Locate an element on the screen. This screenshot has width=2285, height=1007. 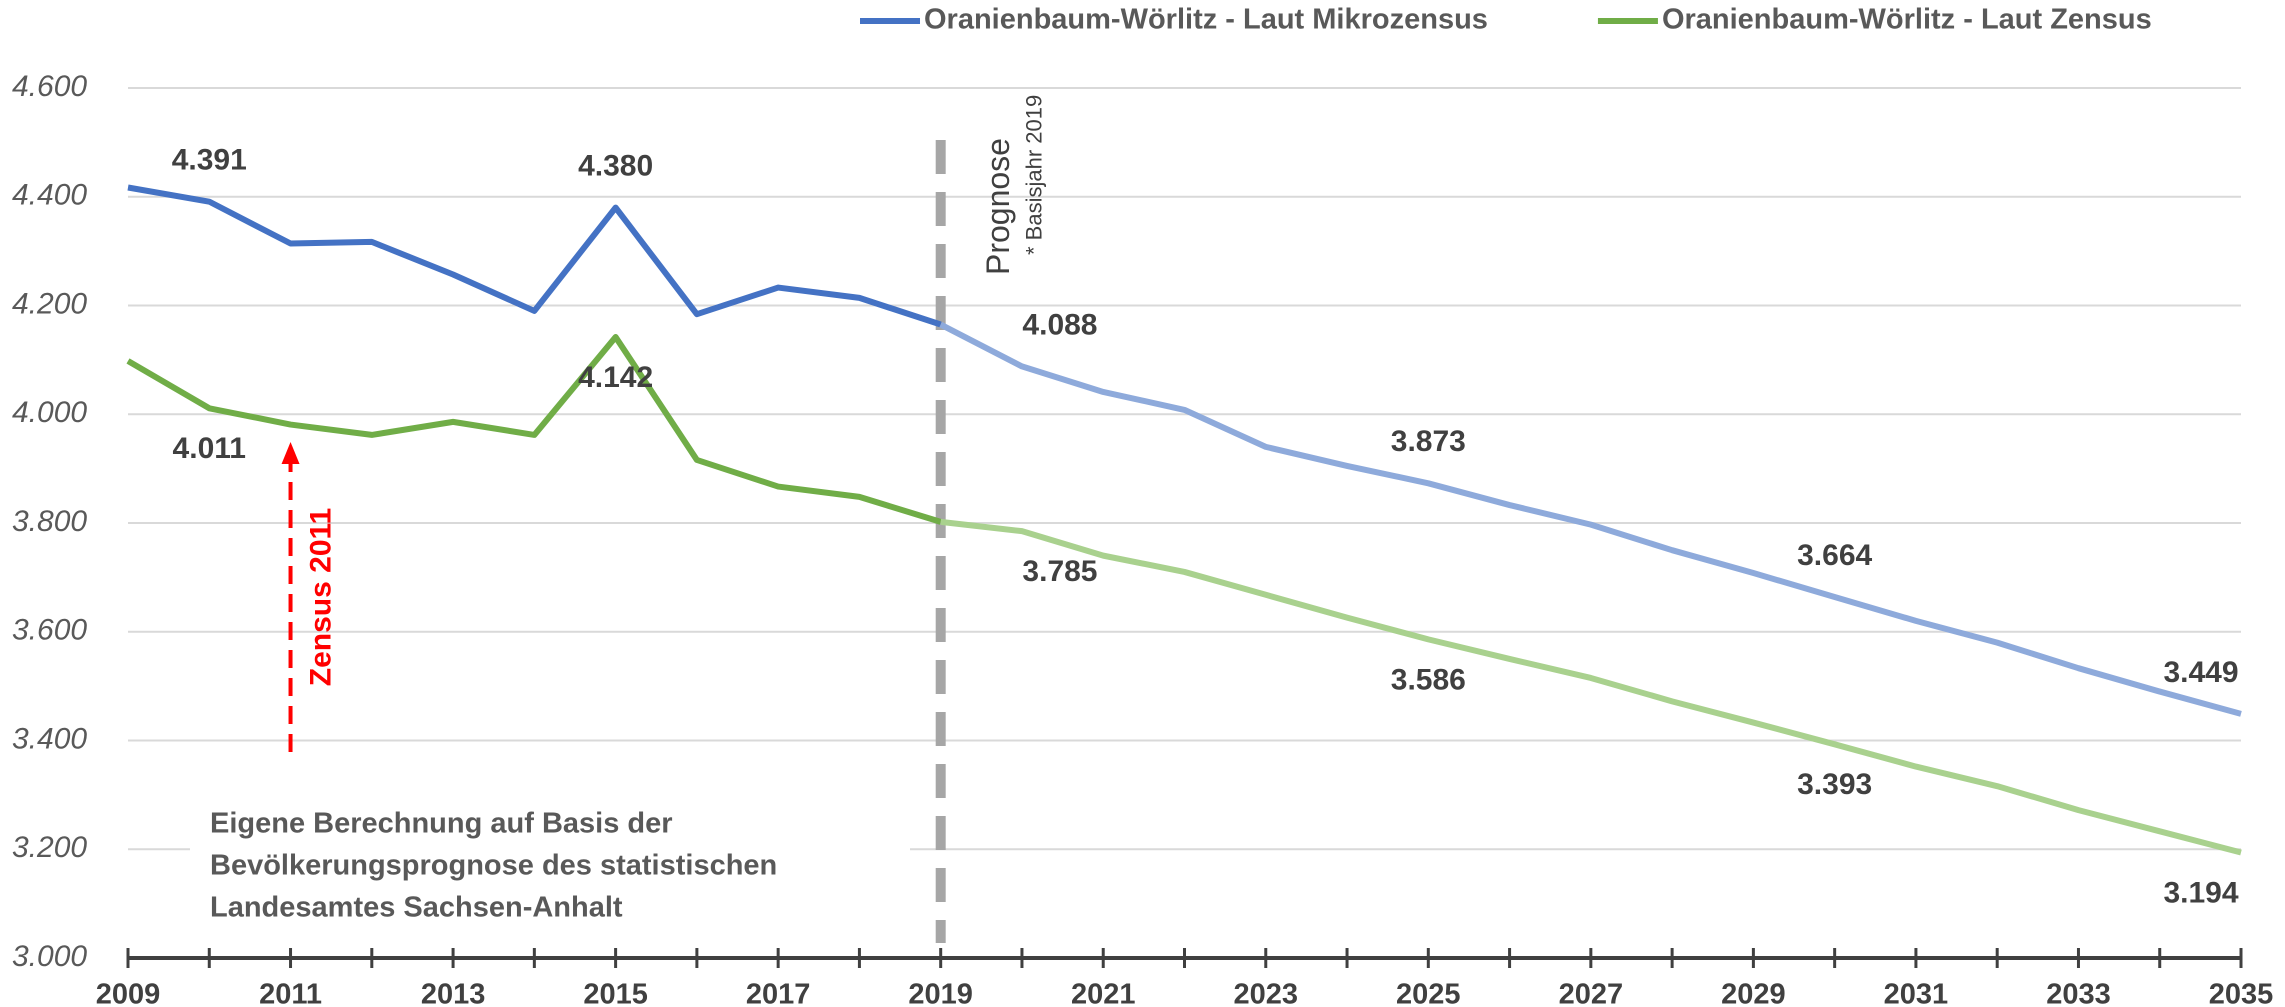
x-tick-label: 2023 is located at coordinates (1266, 993).